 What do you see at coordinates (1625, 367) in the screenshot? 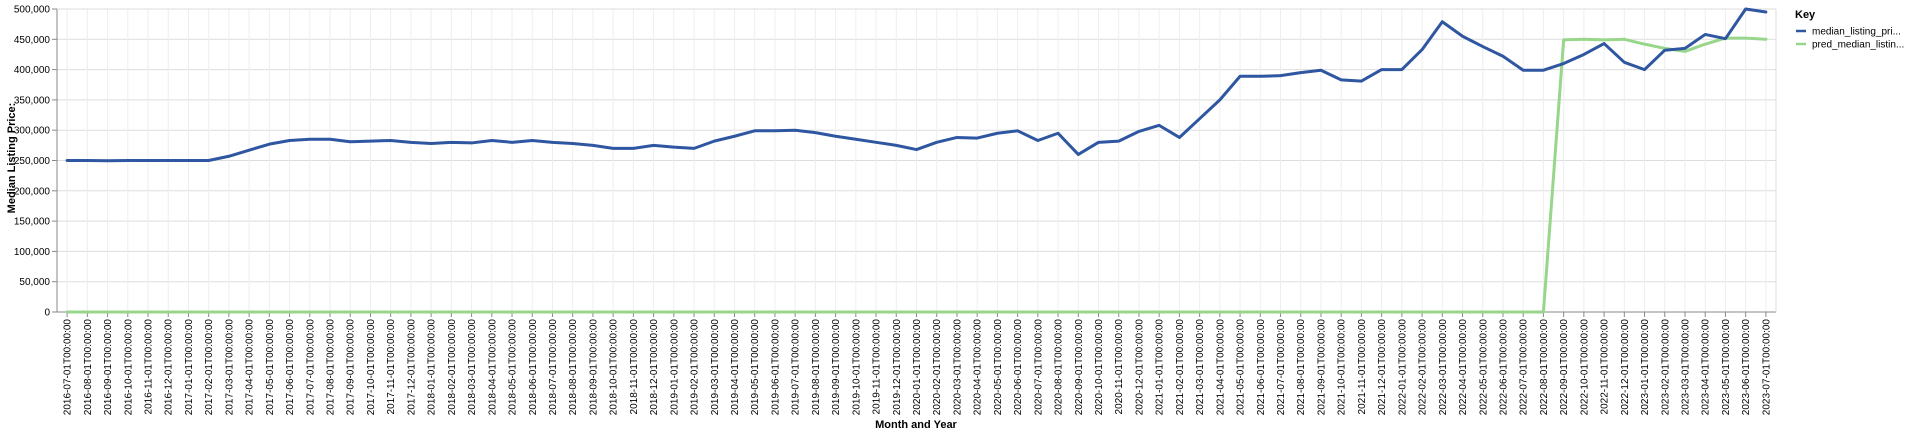
I see `x-tick-label: 2022-12-01T00:00:00` at bounding box center [1625, 367].